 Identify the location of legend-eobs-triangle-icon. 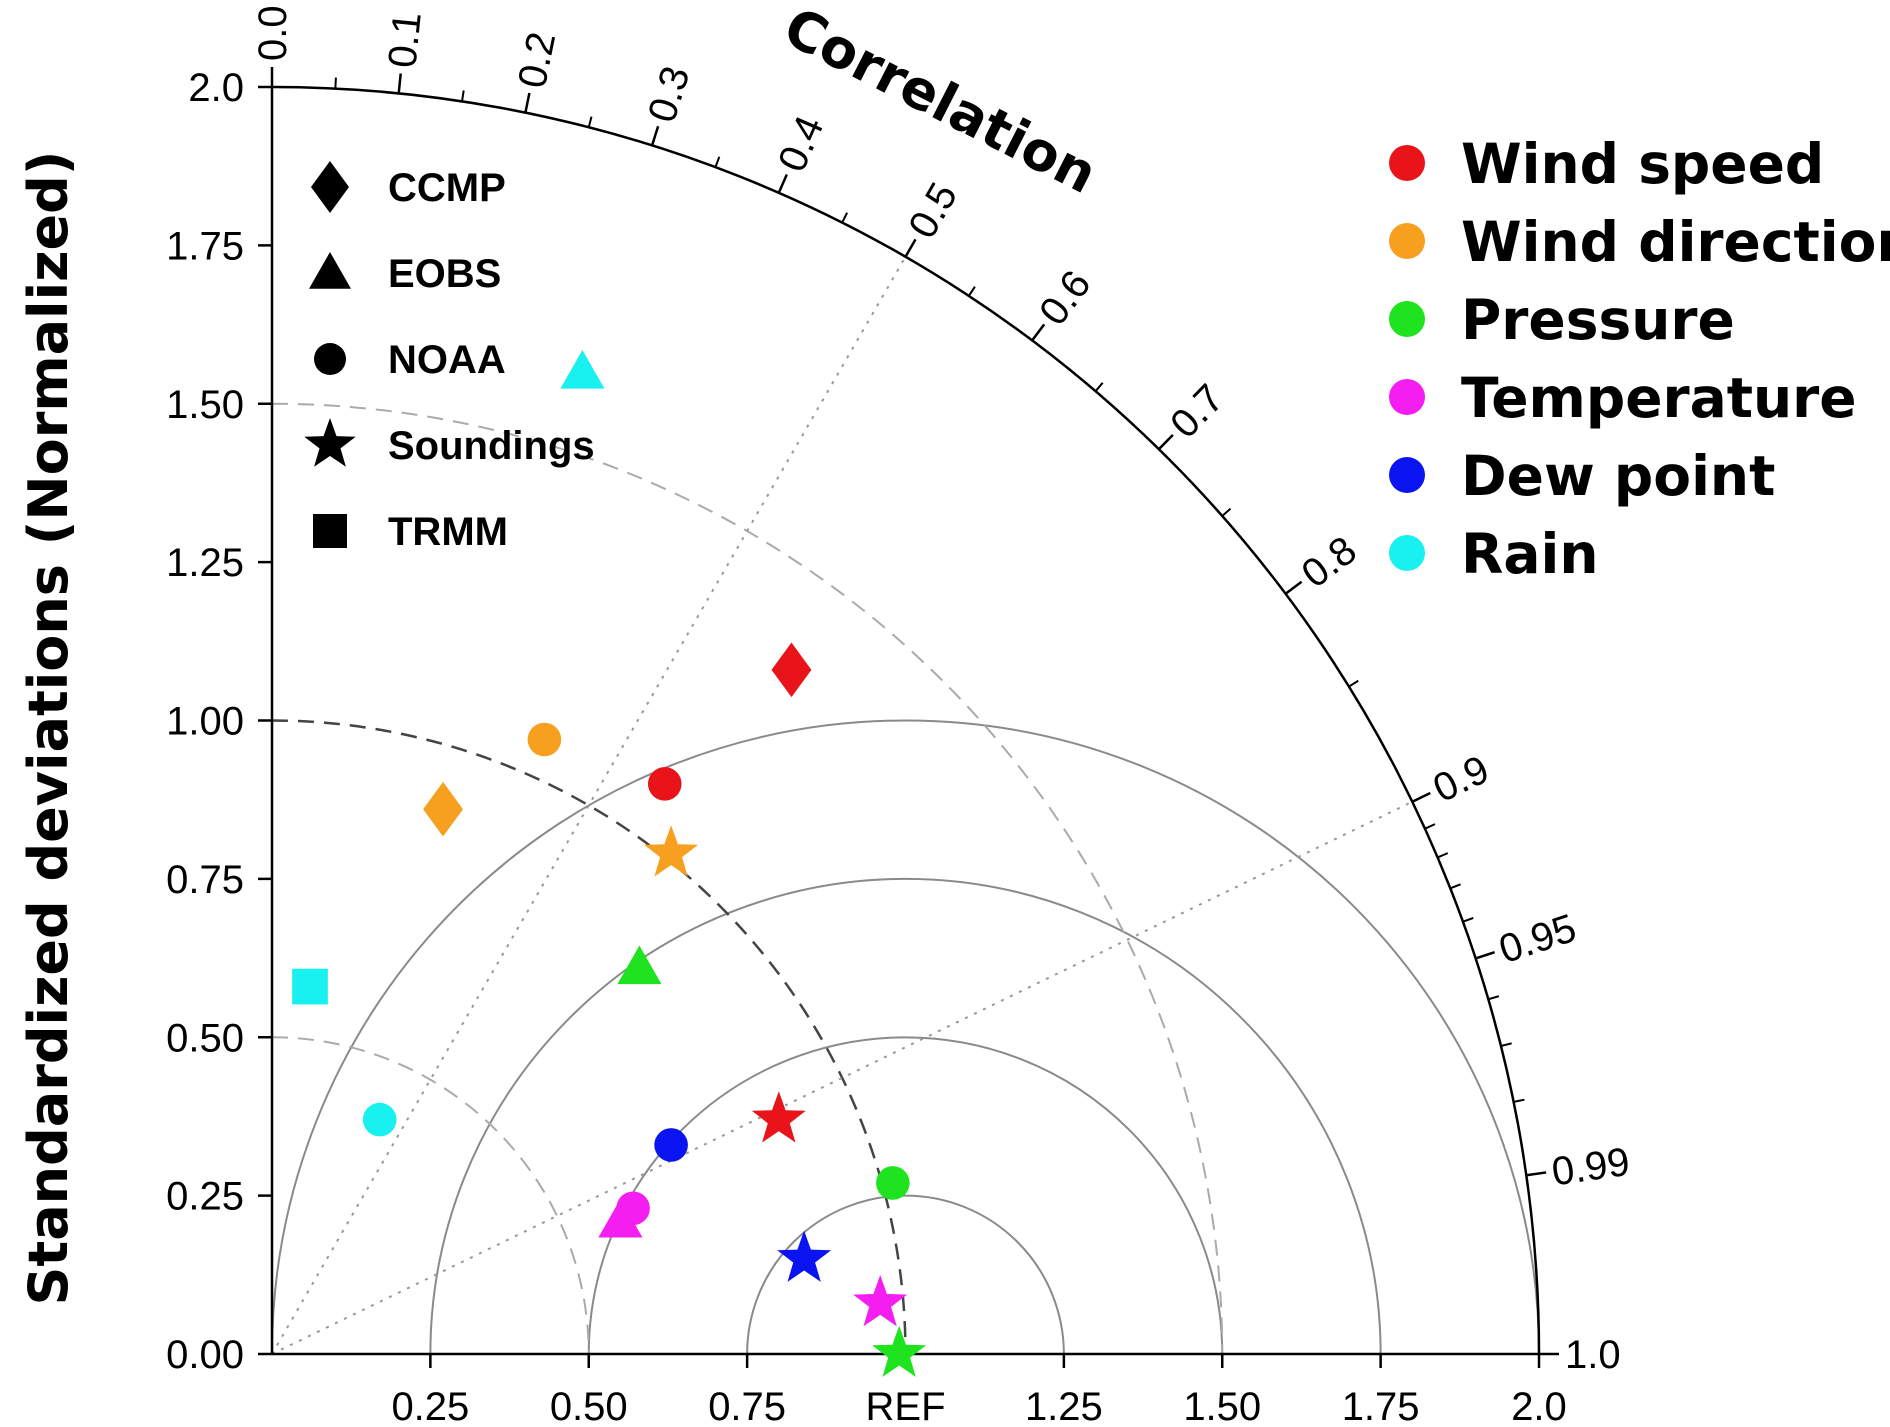
(330, 270).